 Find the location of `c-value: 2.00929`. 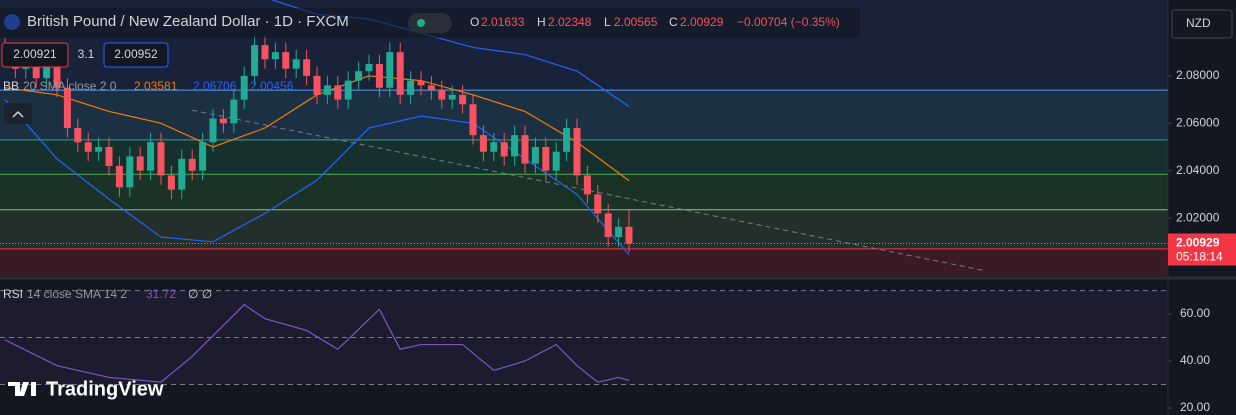

c-value: 2.00929 is located at coordinates (702, 22).